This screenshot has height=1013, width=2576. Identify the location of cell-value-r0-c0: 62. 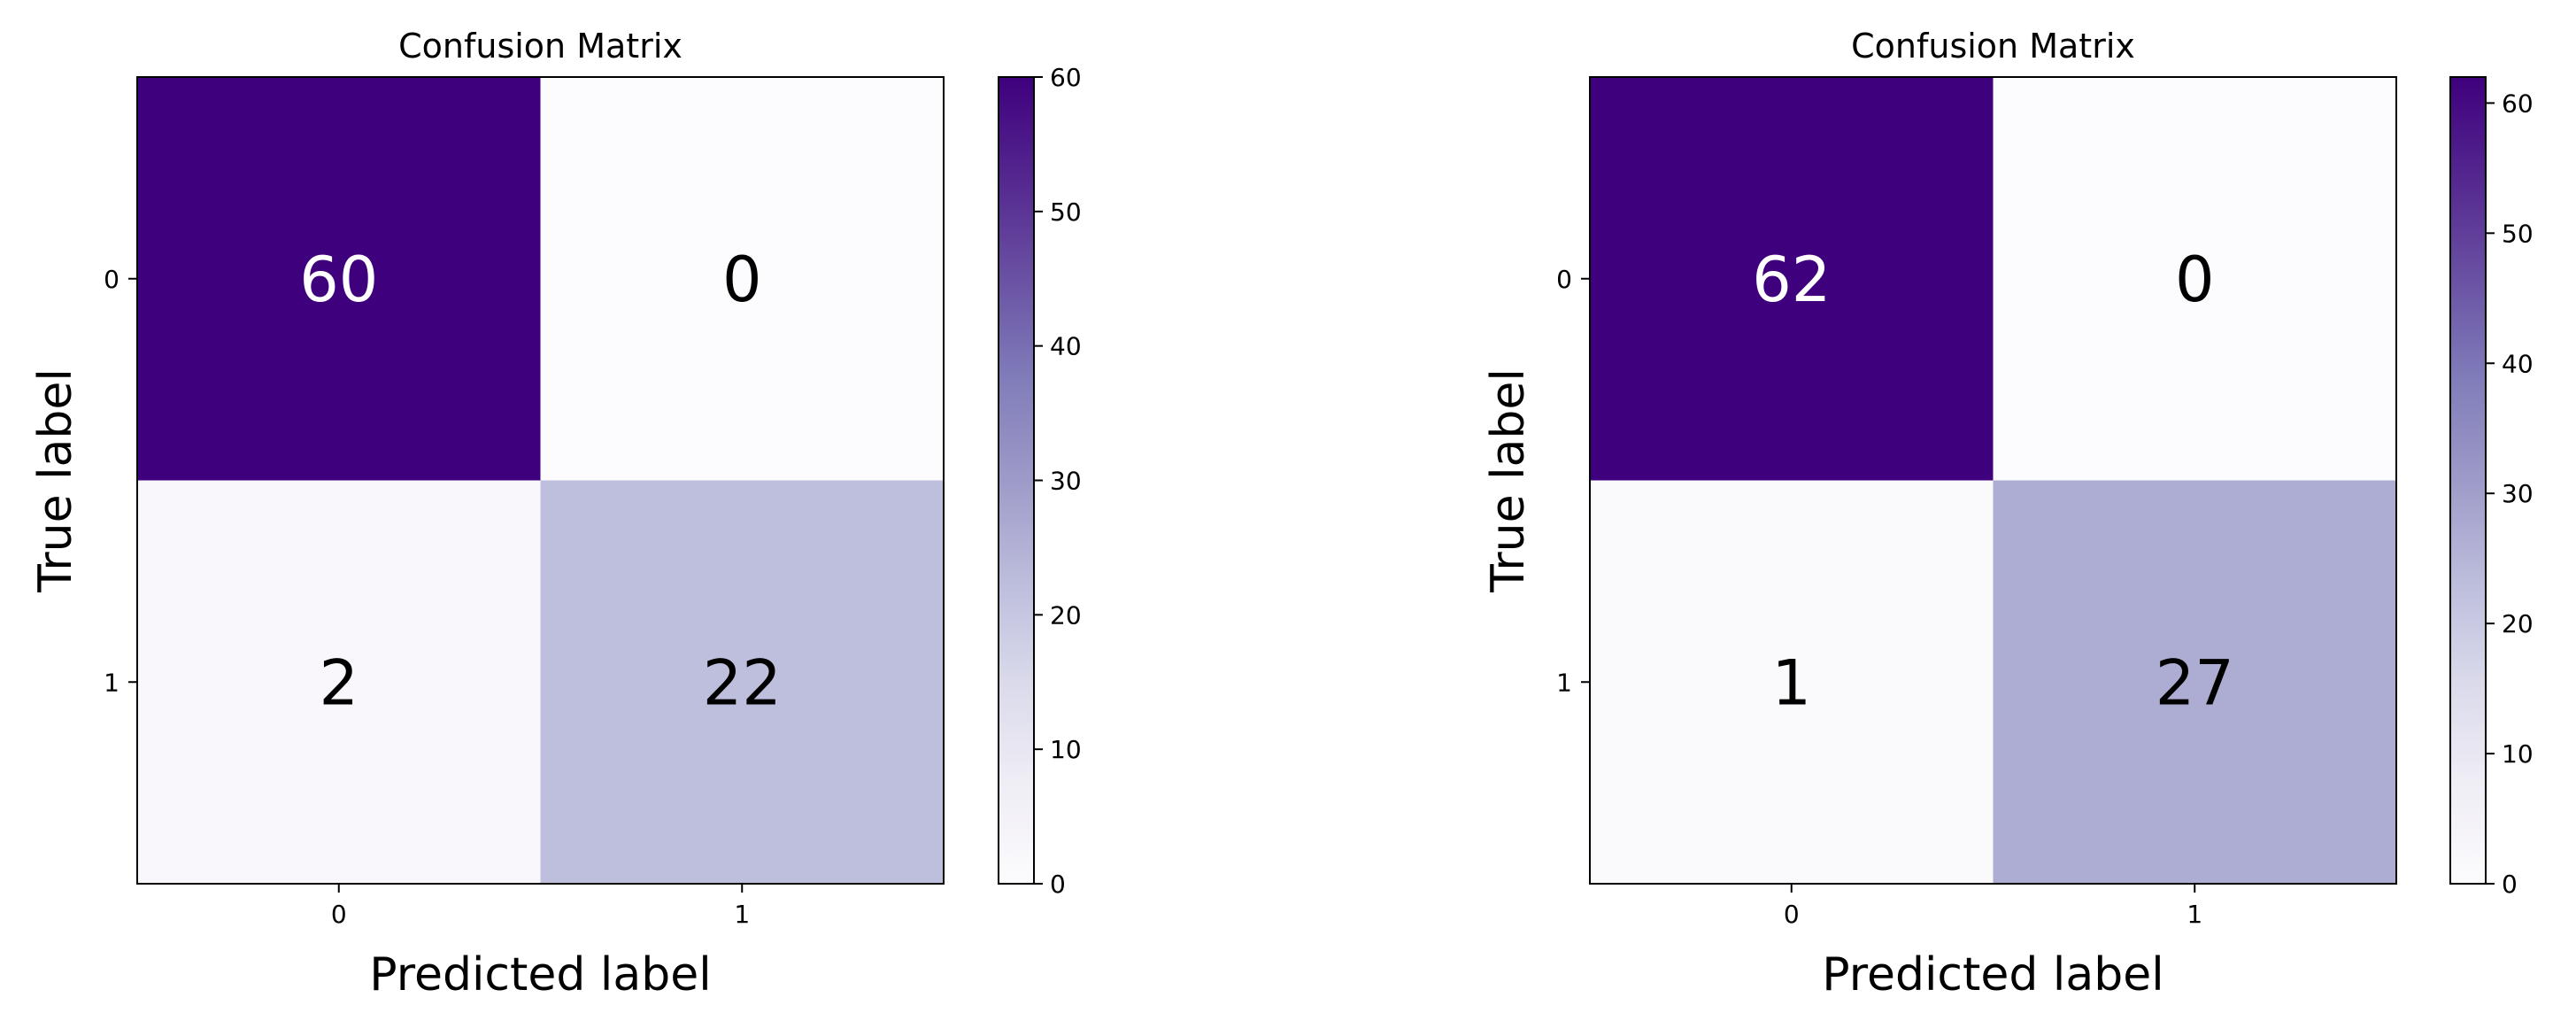
(1791, 280).